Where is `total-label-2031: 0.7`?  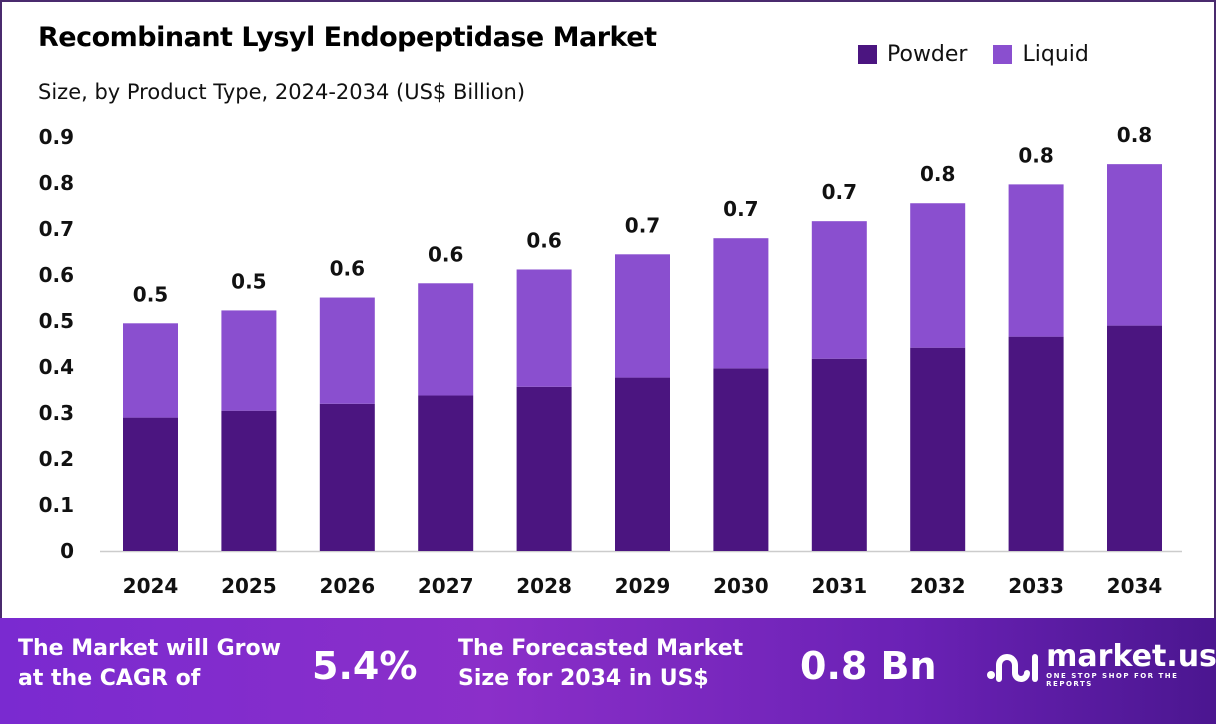
total-label-2031: 0.7 is located at coordinates (839, 192).